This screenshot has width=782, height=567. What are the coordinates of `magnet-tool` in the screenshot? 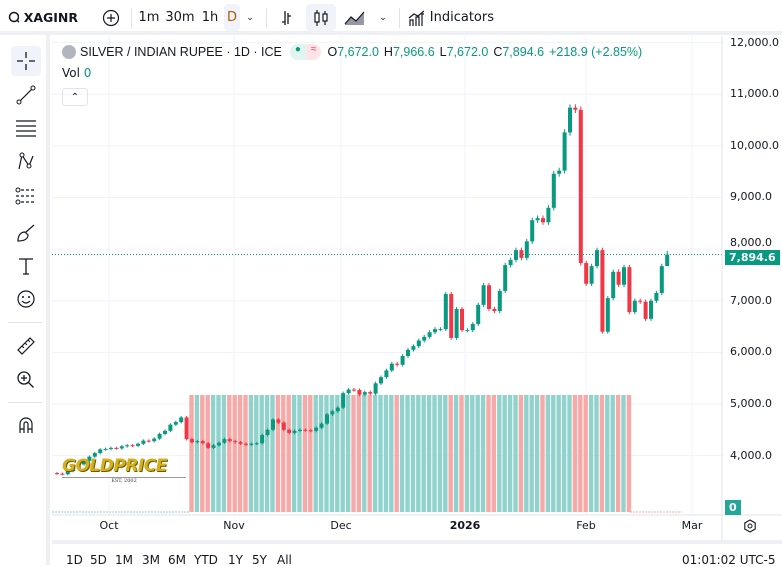 It's located at (26, 425).